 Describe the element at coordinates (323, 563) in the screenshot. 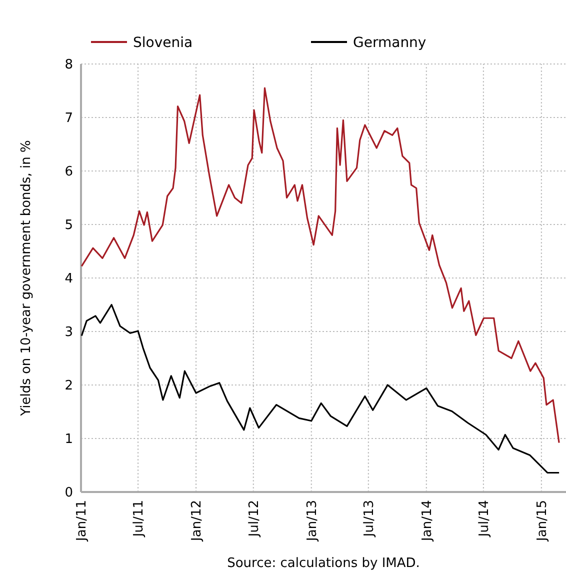

I see `source-note: Source: calculations by IMAD.` at that location.